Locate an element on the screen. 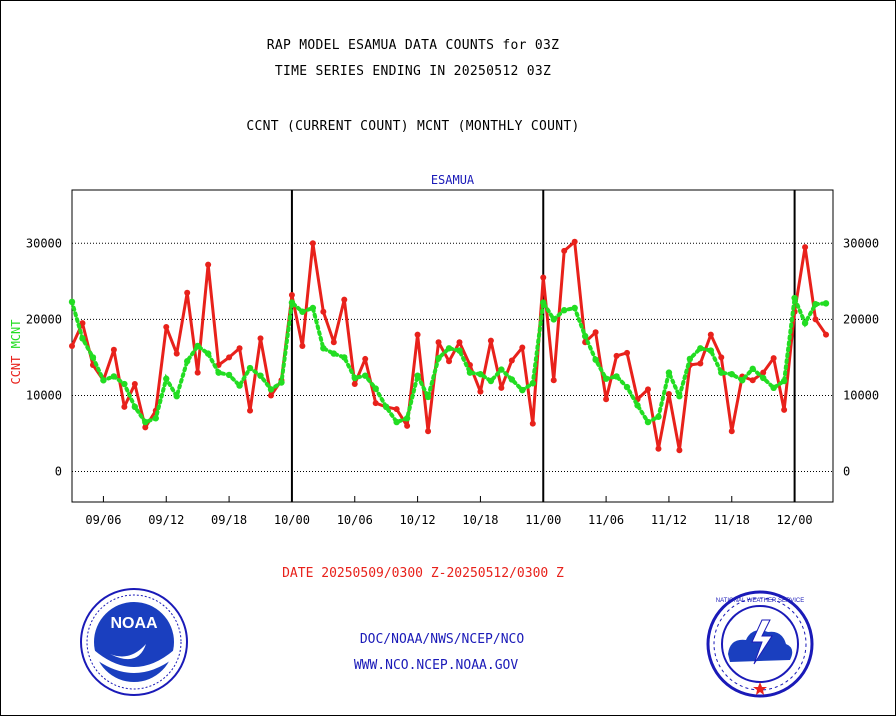 The width and height of the screenshot is (896, 716). x-tick-label: 09/12 is located at coordinates (166, 520).